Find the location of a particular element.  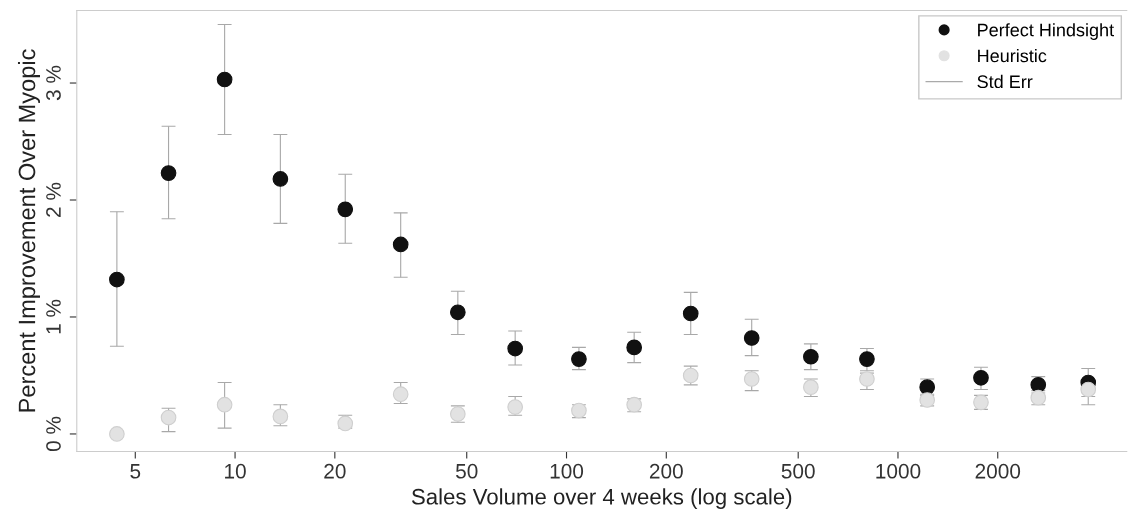

x-tick-label: 100 is located at coordinates (567, 471).